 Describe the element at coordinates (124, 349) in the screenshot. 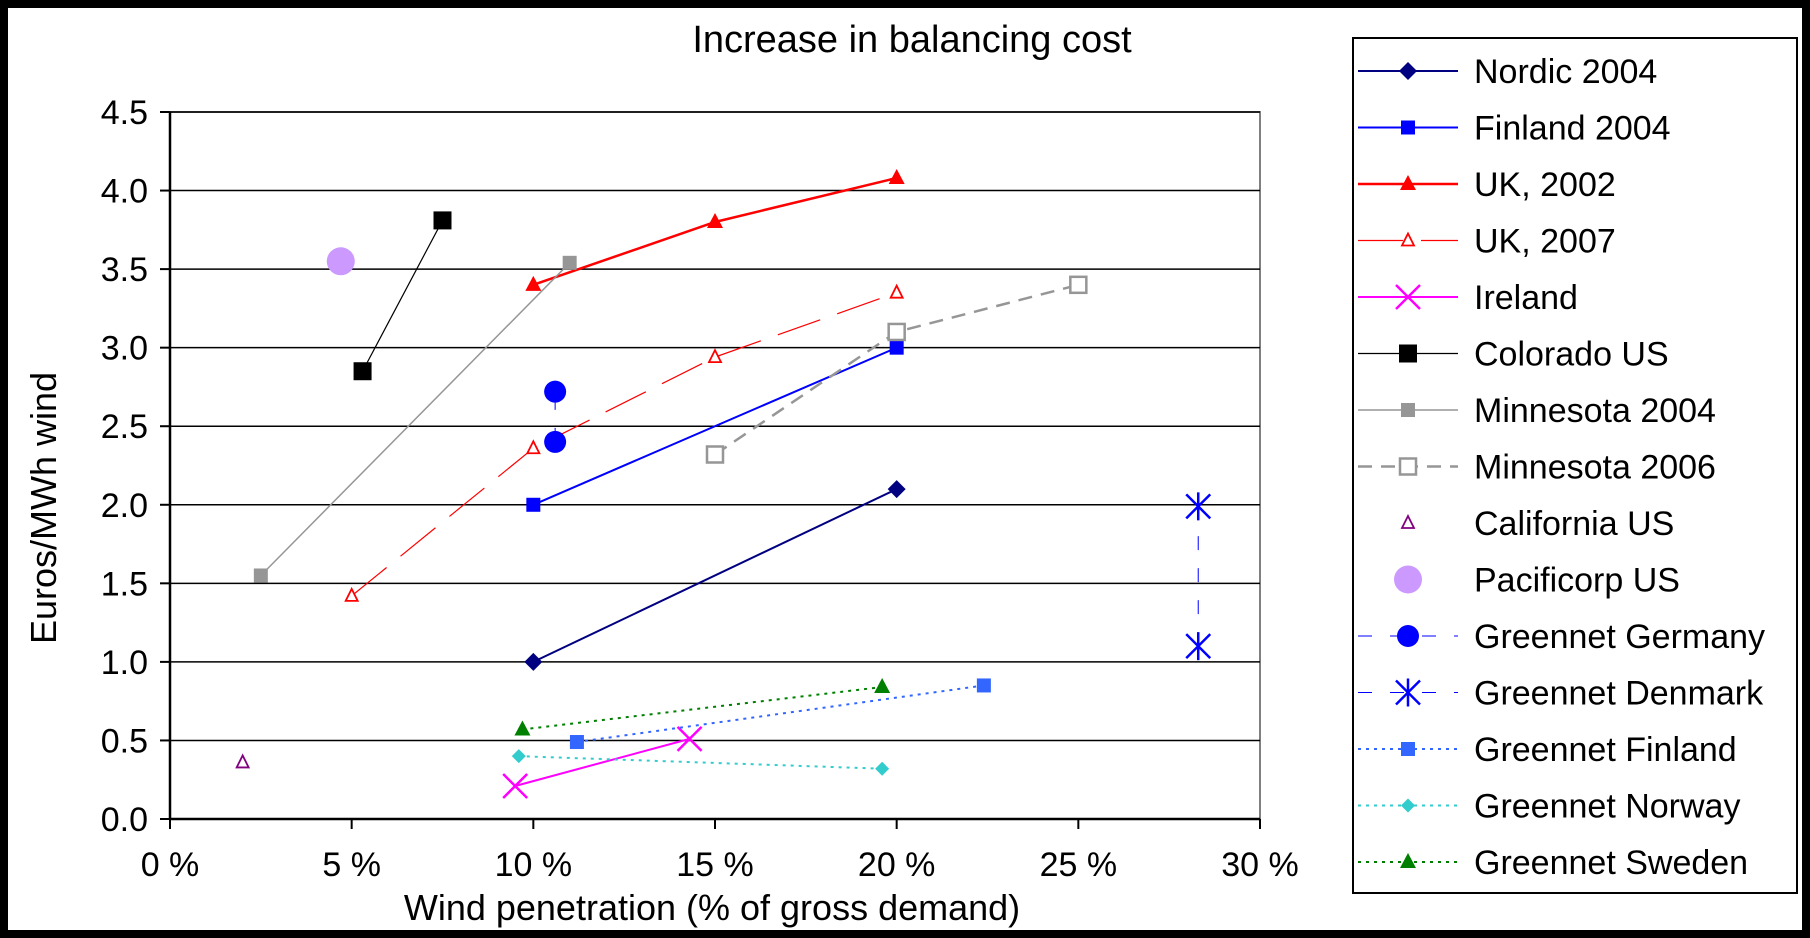

I see `y-tick-label: 3.0` at that location.